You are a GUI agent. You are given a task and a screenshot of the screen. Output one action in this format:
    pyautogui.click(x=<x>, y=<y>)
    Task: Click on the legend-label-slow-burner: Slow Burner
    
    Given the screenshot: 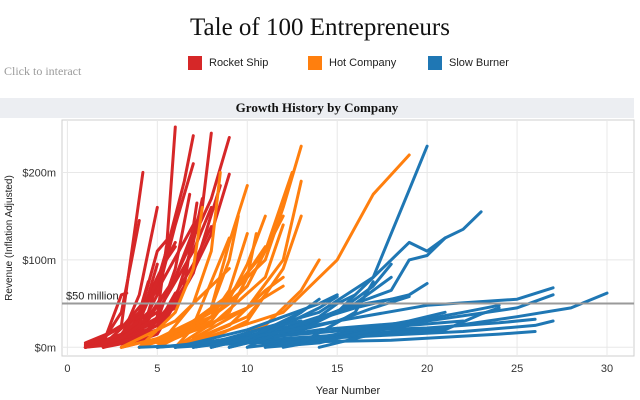 What is the action you would take?
    pyautogui.click(x=479, y=63)
    